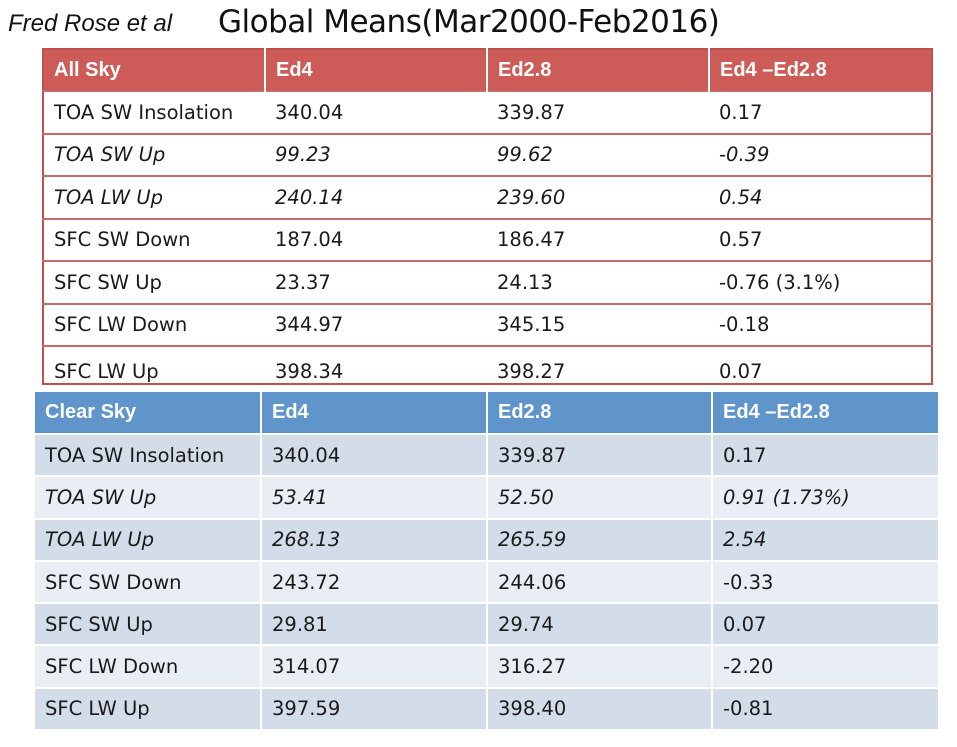 The image size is (957, 747). Describe the element at coordinates (376, 282) in the screenshot. I see `ed4-value-cell: 23.37` at that location.